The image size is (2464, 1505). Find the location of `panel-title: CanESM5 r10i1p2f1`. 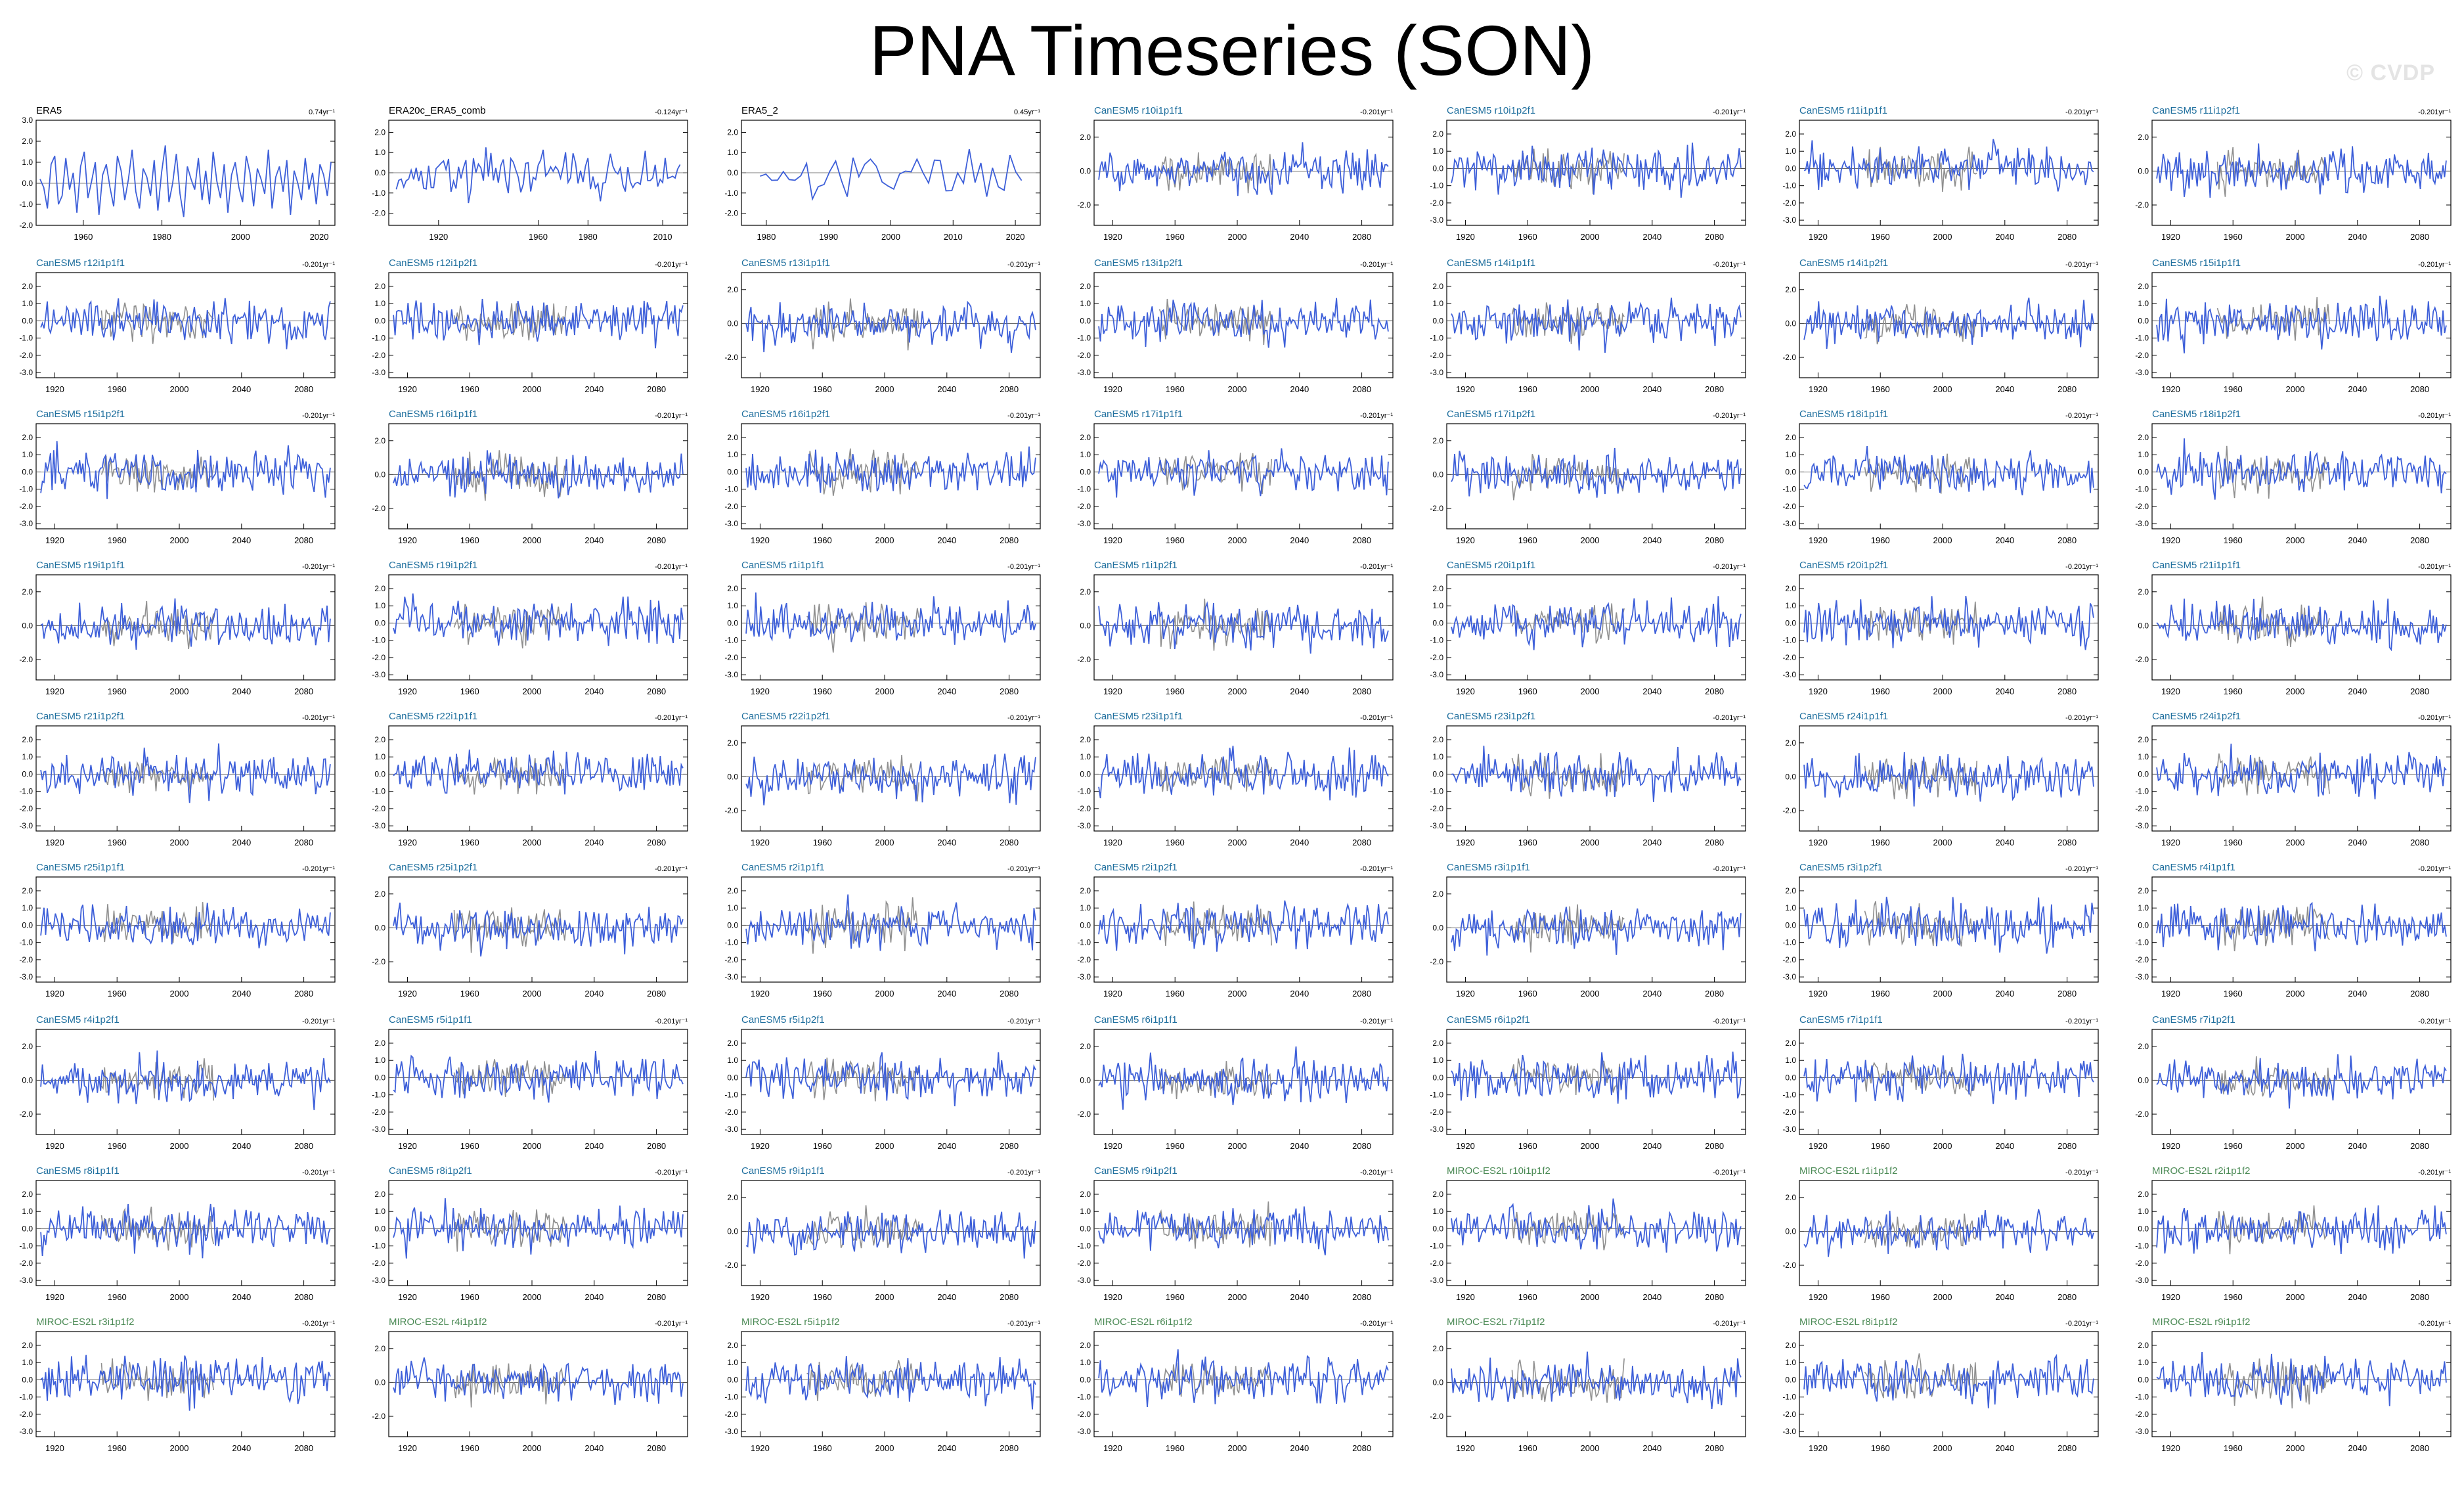

panel-title: CanESM5 r10i1p2f1 is located at coordinates (1491, 110).